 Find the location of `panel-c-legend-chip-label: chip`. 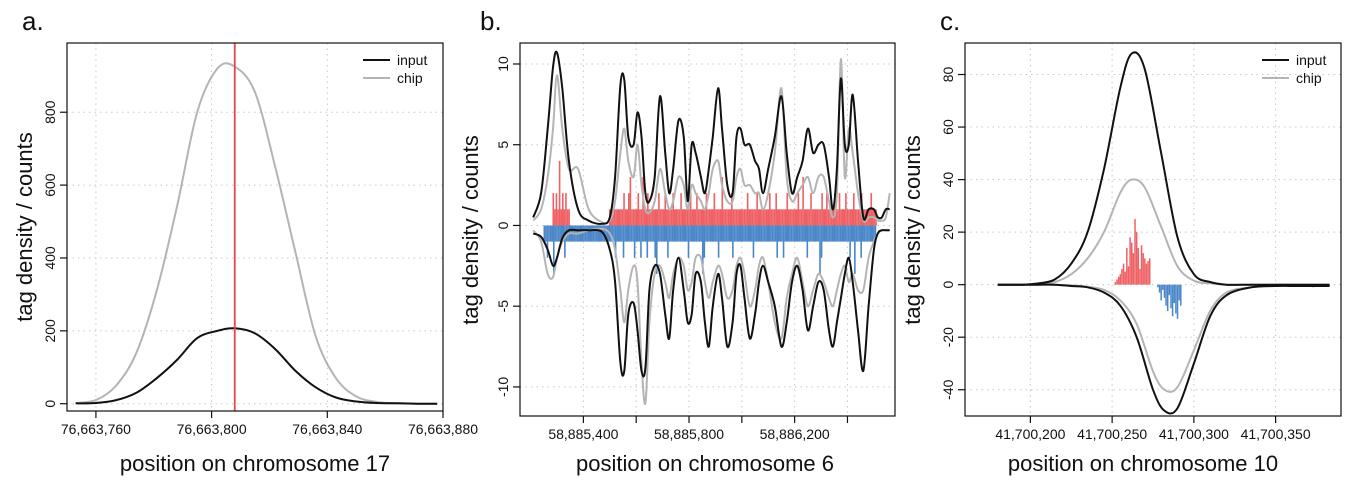

panel-c-legend-chip-label: chip is located at coordinates (1309, 78).